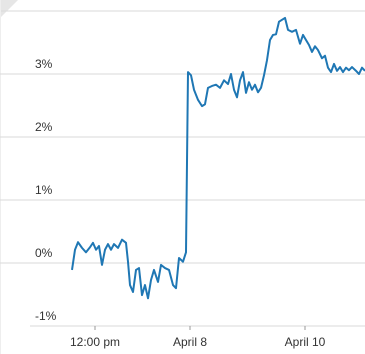 The height and width of the screenshot is (354, 365). I want to click on x-tick-label: April 8, so click(190, 342).